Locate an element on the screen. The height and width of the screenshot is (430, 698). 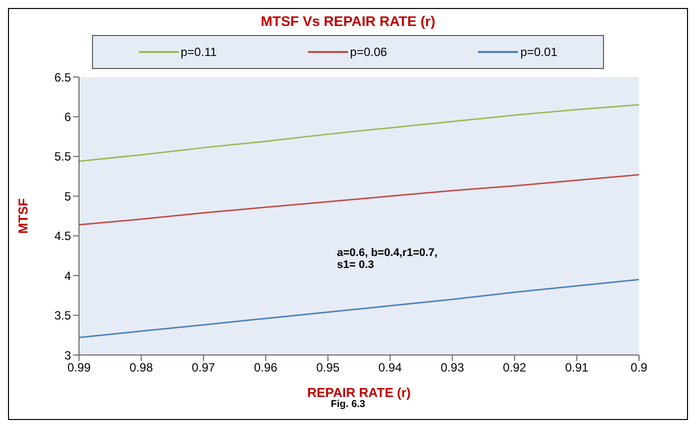
x-tick-label: 0.99 is located at coordinates (79, 367).